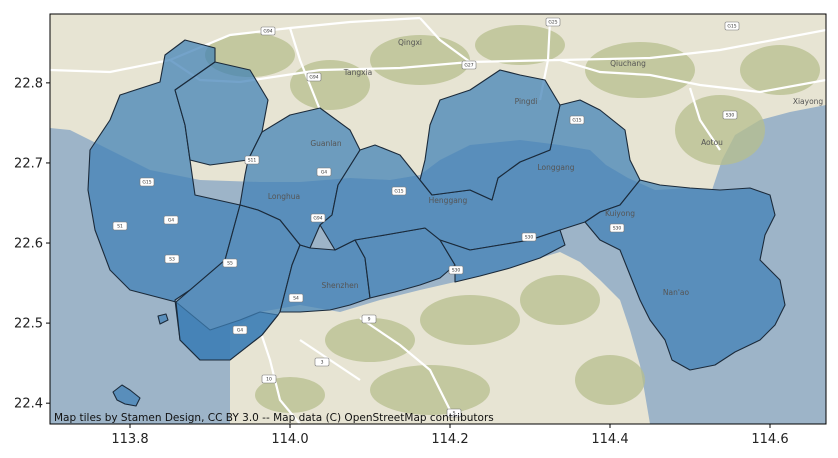  Describe the element at coordinates (28, 404) in the screenshot. I see `y-tick-label: 22.4` at that location.